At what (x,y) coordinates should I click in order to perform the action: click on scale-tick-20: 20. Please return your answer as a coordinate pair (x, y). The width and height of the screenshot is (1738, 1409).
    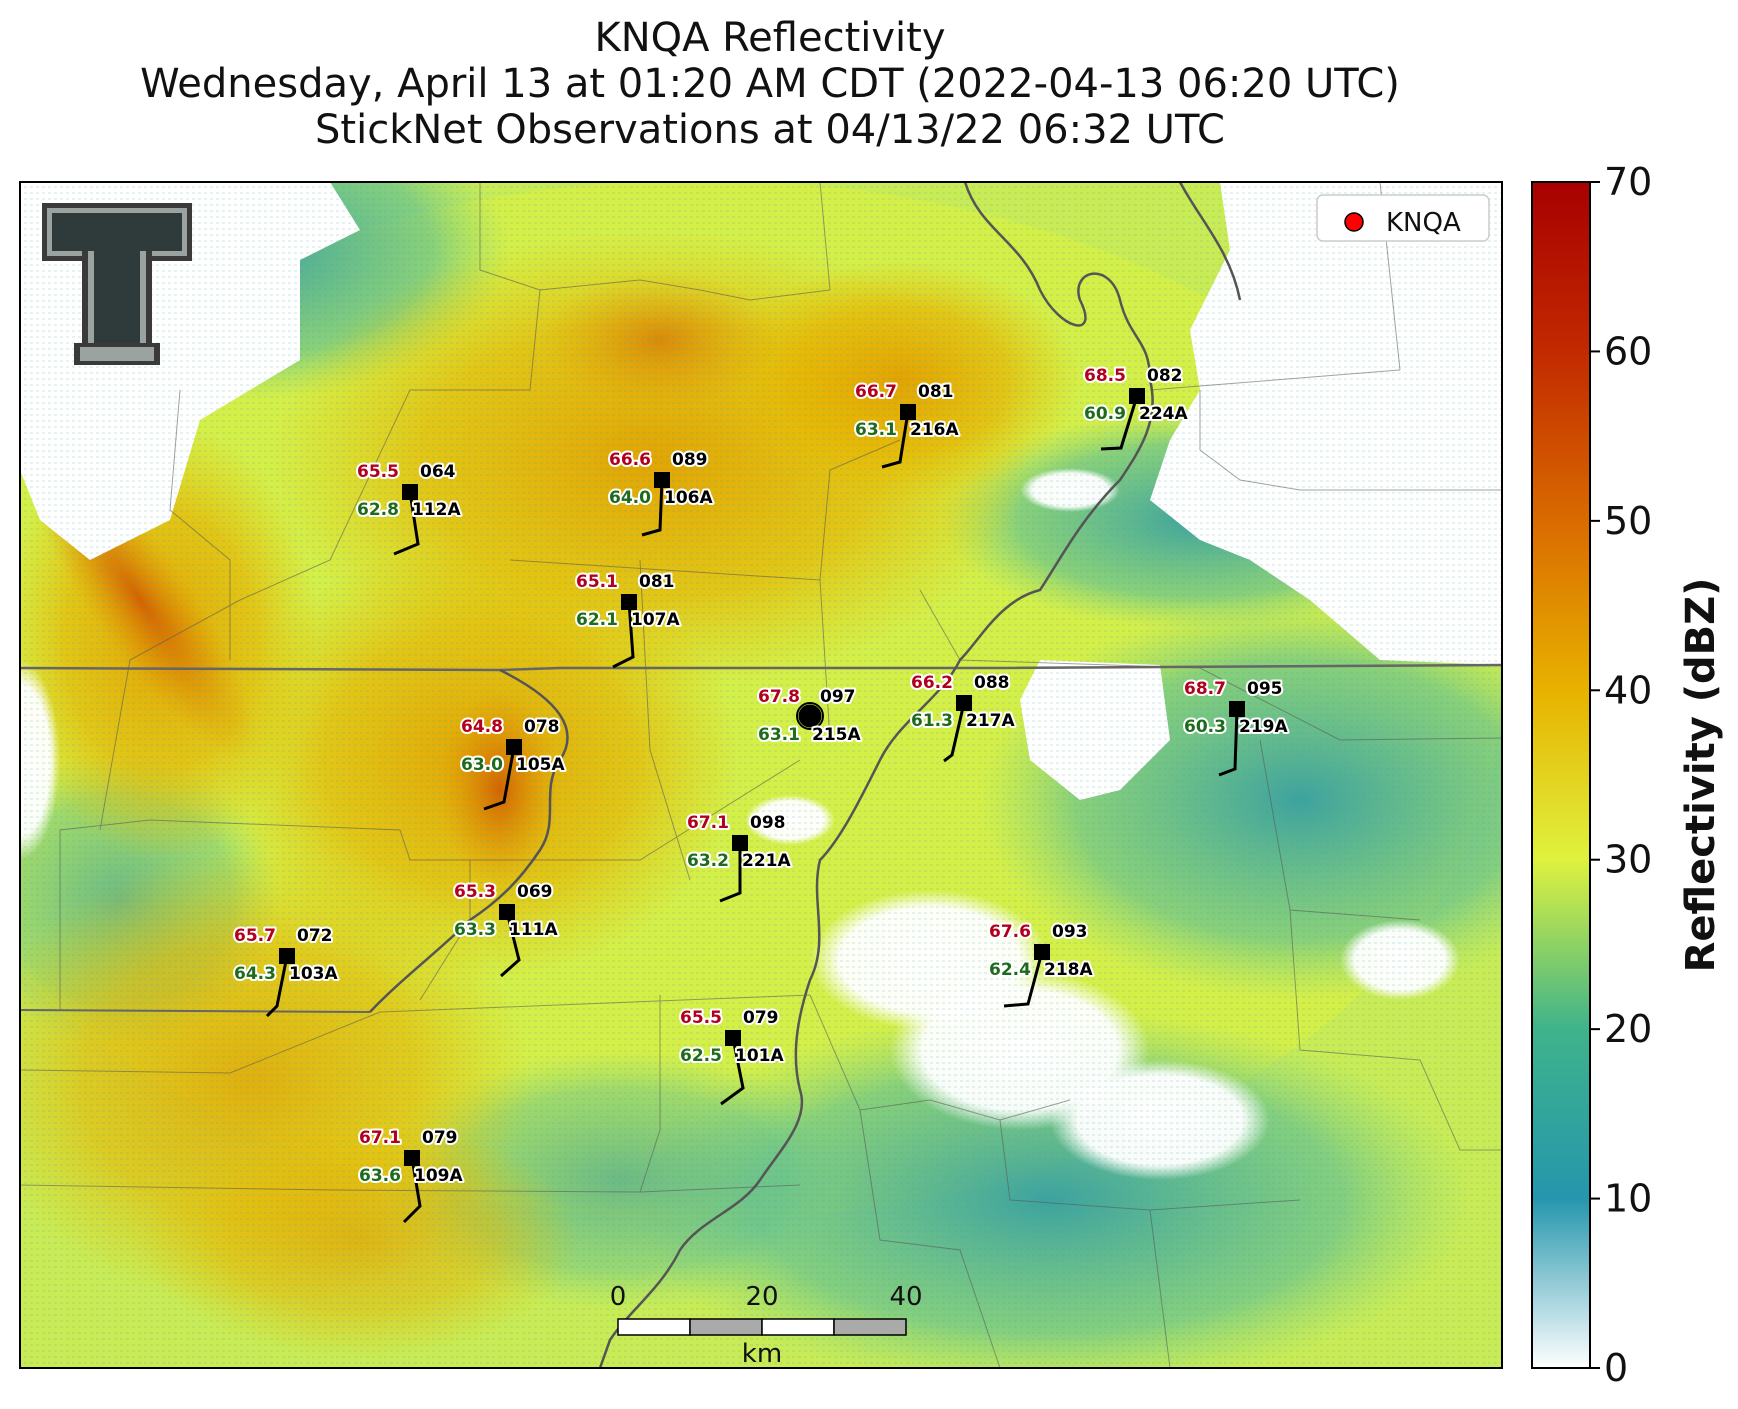
    Looking at the image, I should click on (761, 1297).